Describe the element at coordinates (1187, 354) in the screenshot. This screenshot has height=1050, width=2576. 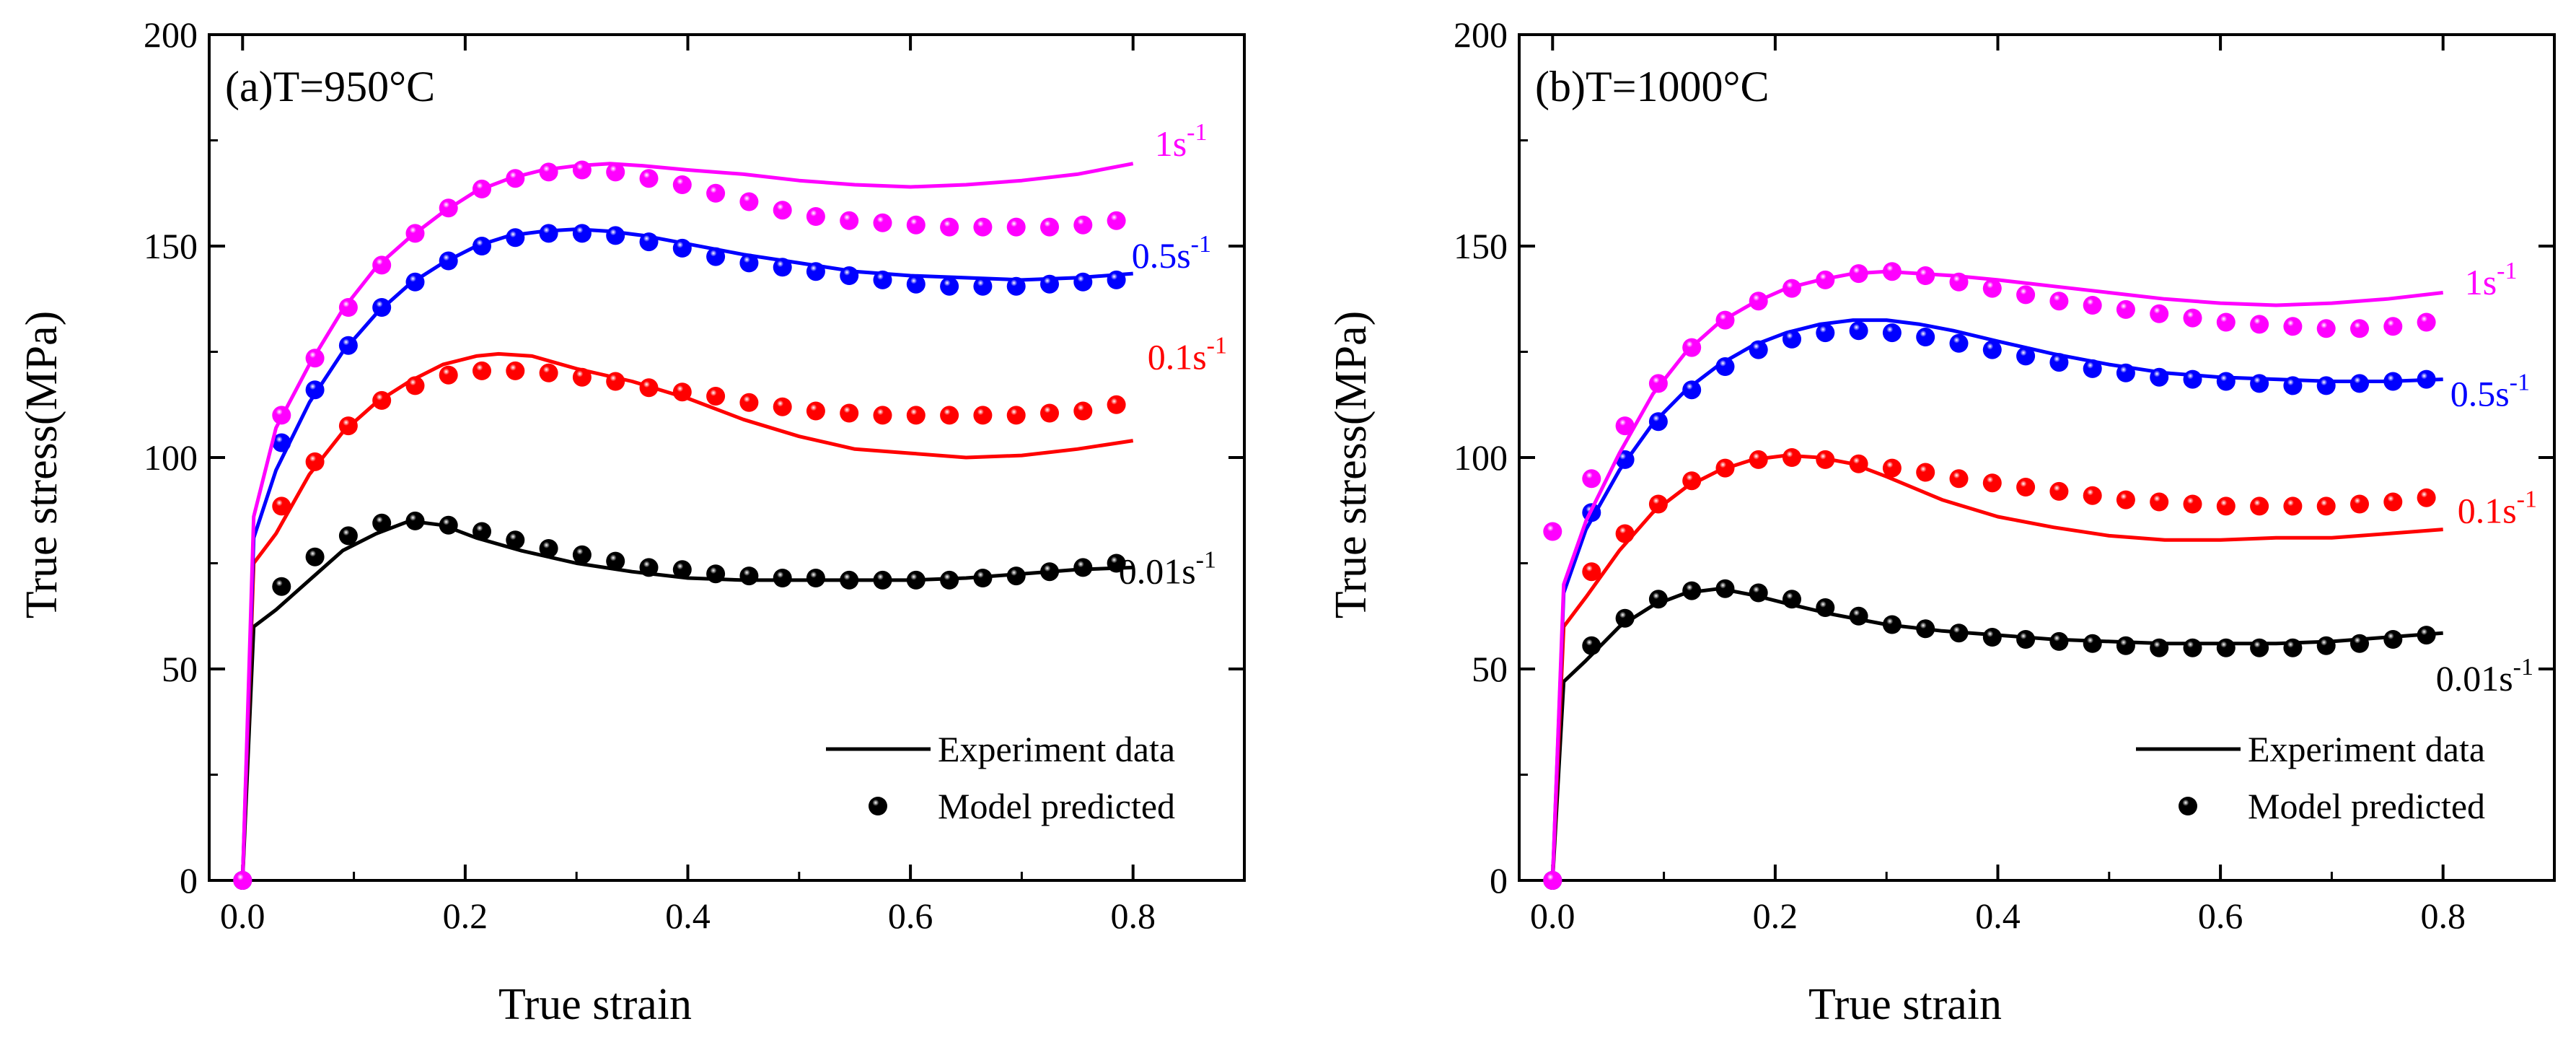
I see `series-label: 0.1s-1` at that location.